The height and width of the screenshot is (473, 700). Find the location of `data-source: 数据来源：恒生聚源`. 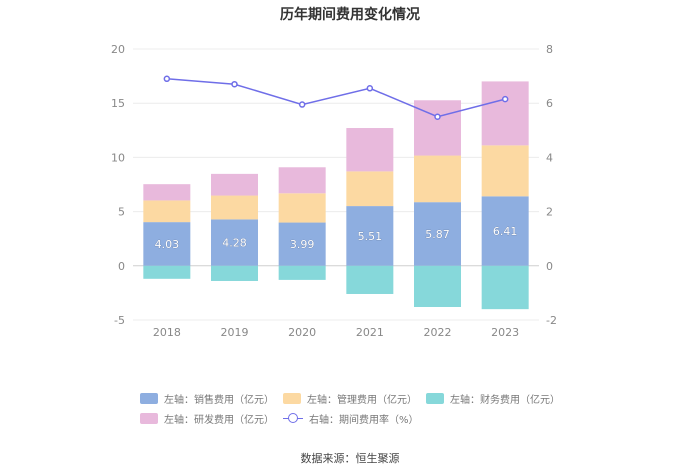

data-source: 数据来源：恒生聚源 is located at coordinates (350, 458).